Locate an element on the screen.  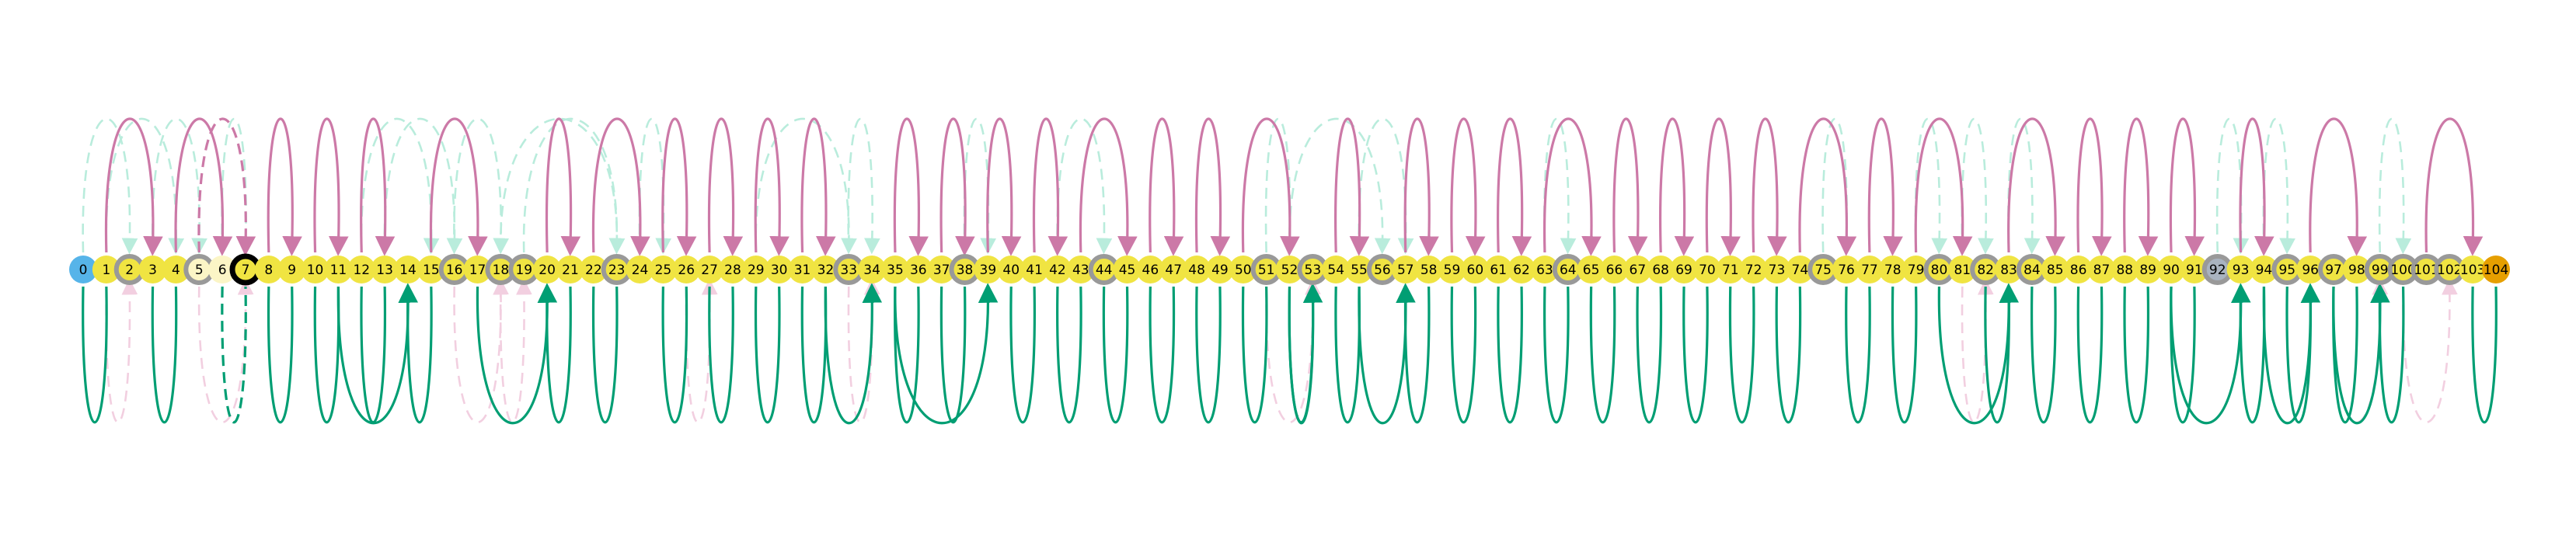
node-56-label: 56 is located at coordinates (1382, 270).